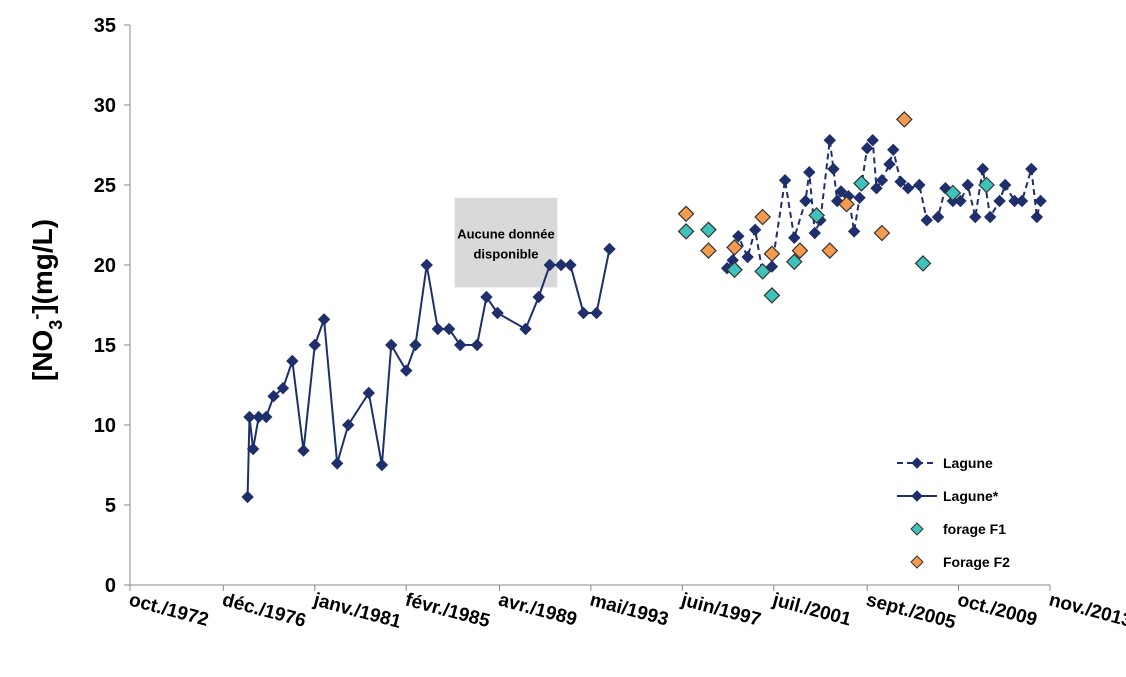 Image resolution: width=1126 pixels, height=677 pixels. What do you see at coordinates (428, 373) in the screenshot?
I see `series-lagune` at bounding box center [428, 373].